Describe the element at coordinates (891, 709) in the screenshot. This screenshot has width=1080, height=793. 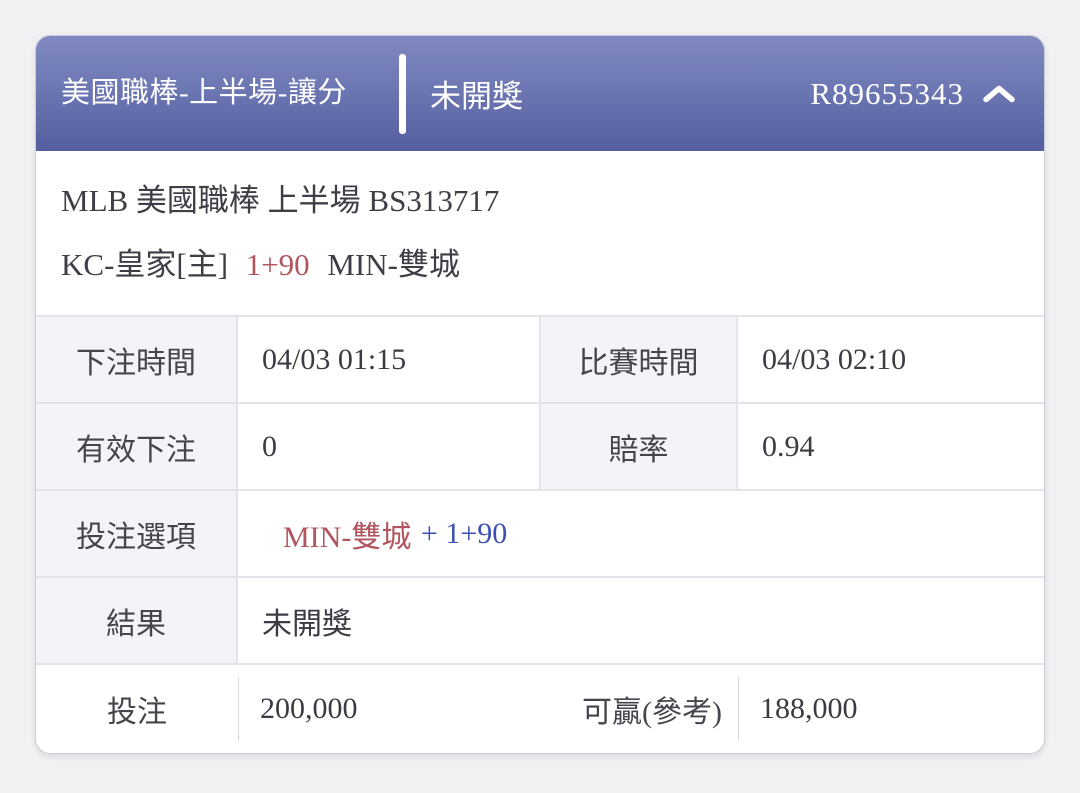
I see `potential-win-value: 188,000` at that location.